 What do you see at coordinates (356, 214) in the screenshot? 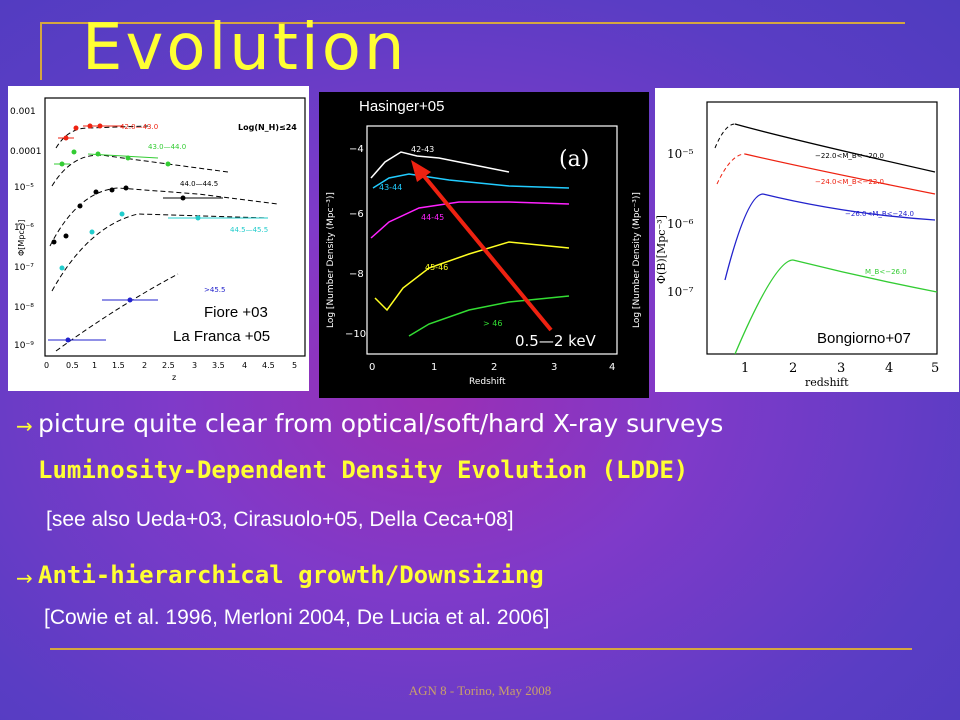
I see `middle-ytick: −6` at bounding box center [356, 214].